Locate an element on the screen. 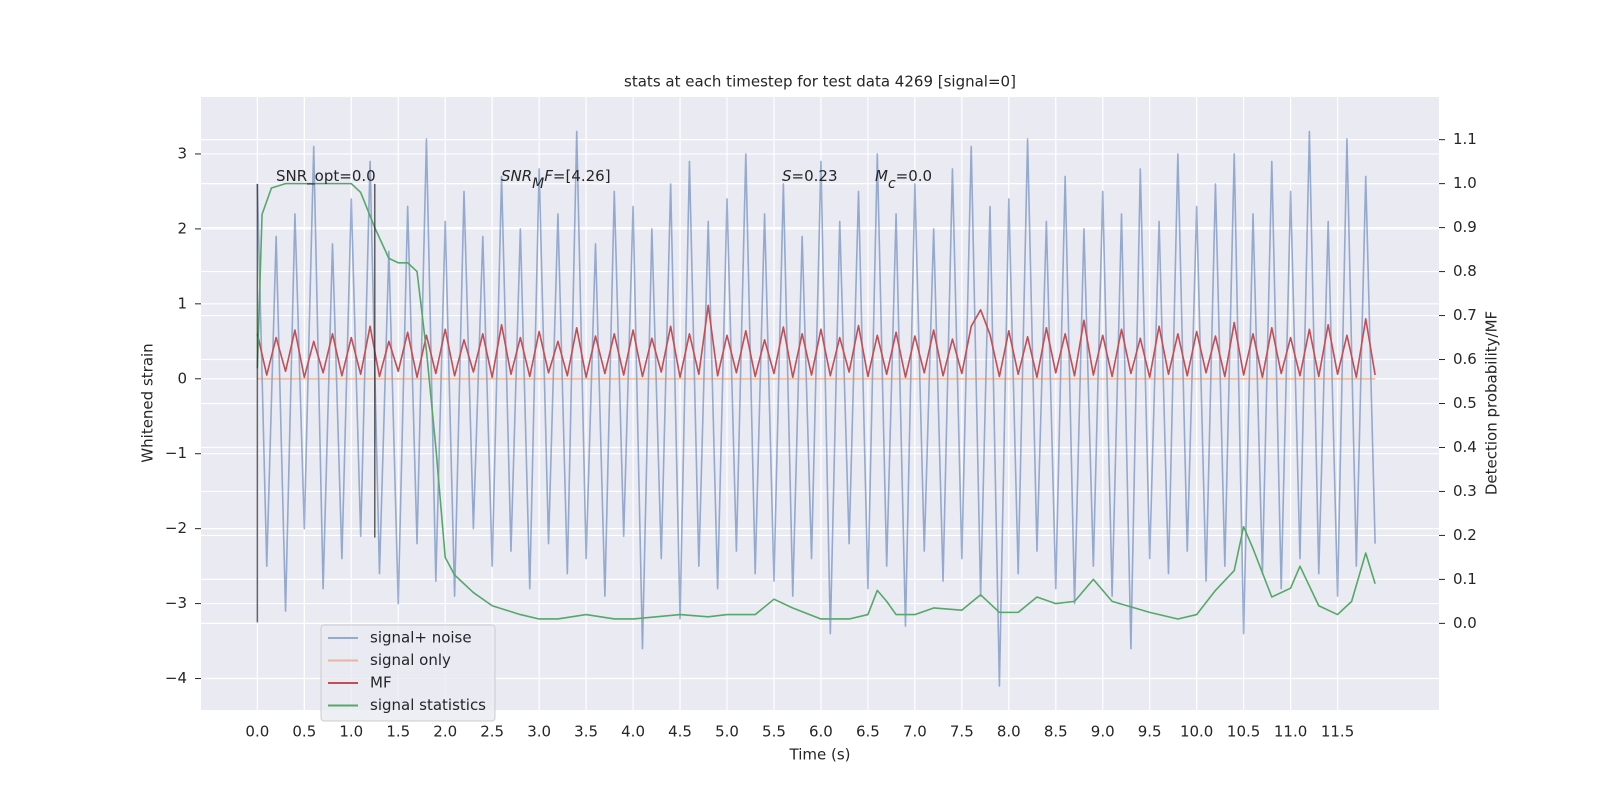  x-tick-label: 1.5 is located at coordinates (398, 732).